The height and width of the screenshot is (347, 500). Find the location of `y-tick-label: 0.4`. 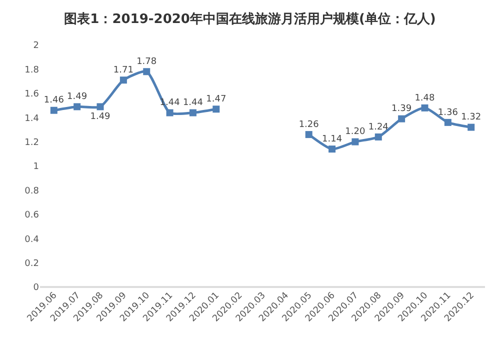

y-tick-label: 0.4 is located at coordinates (32, 239).